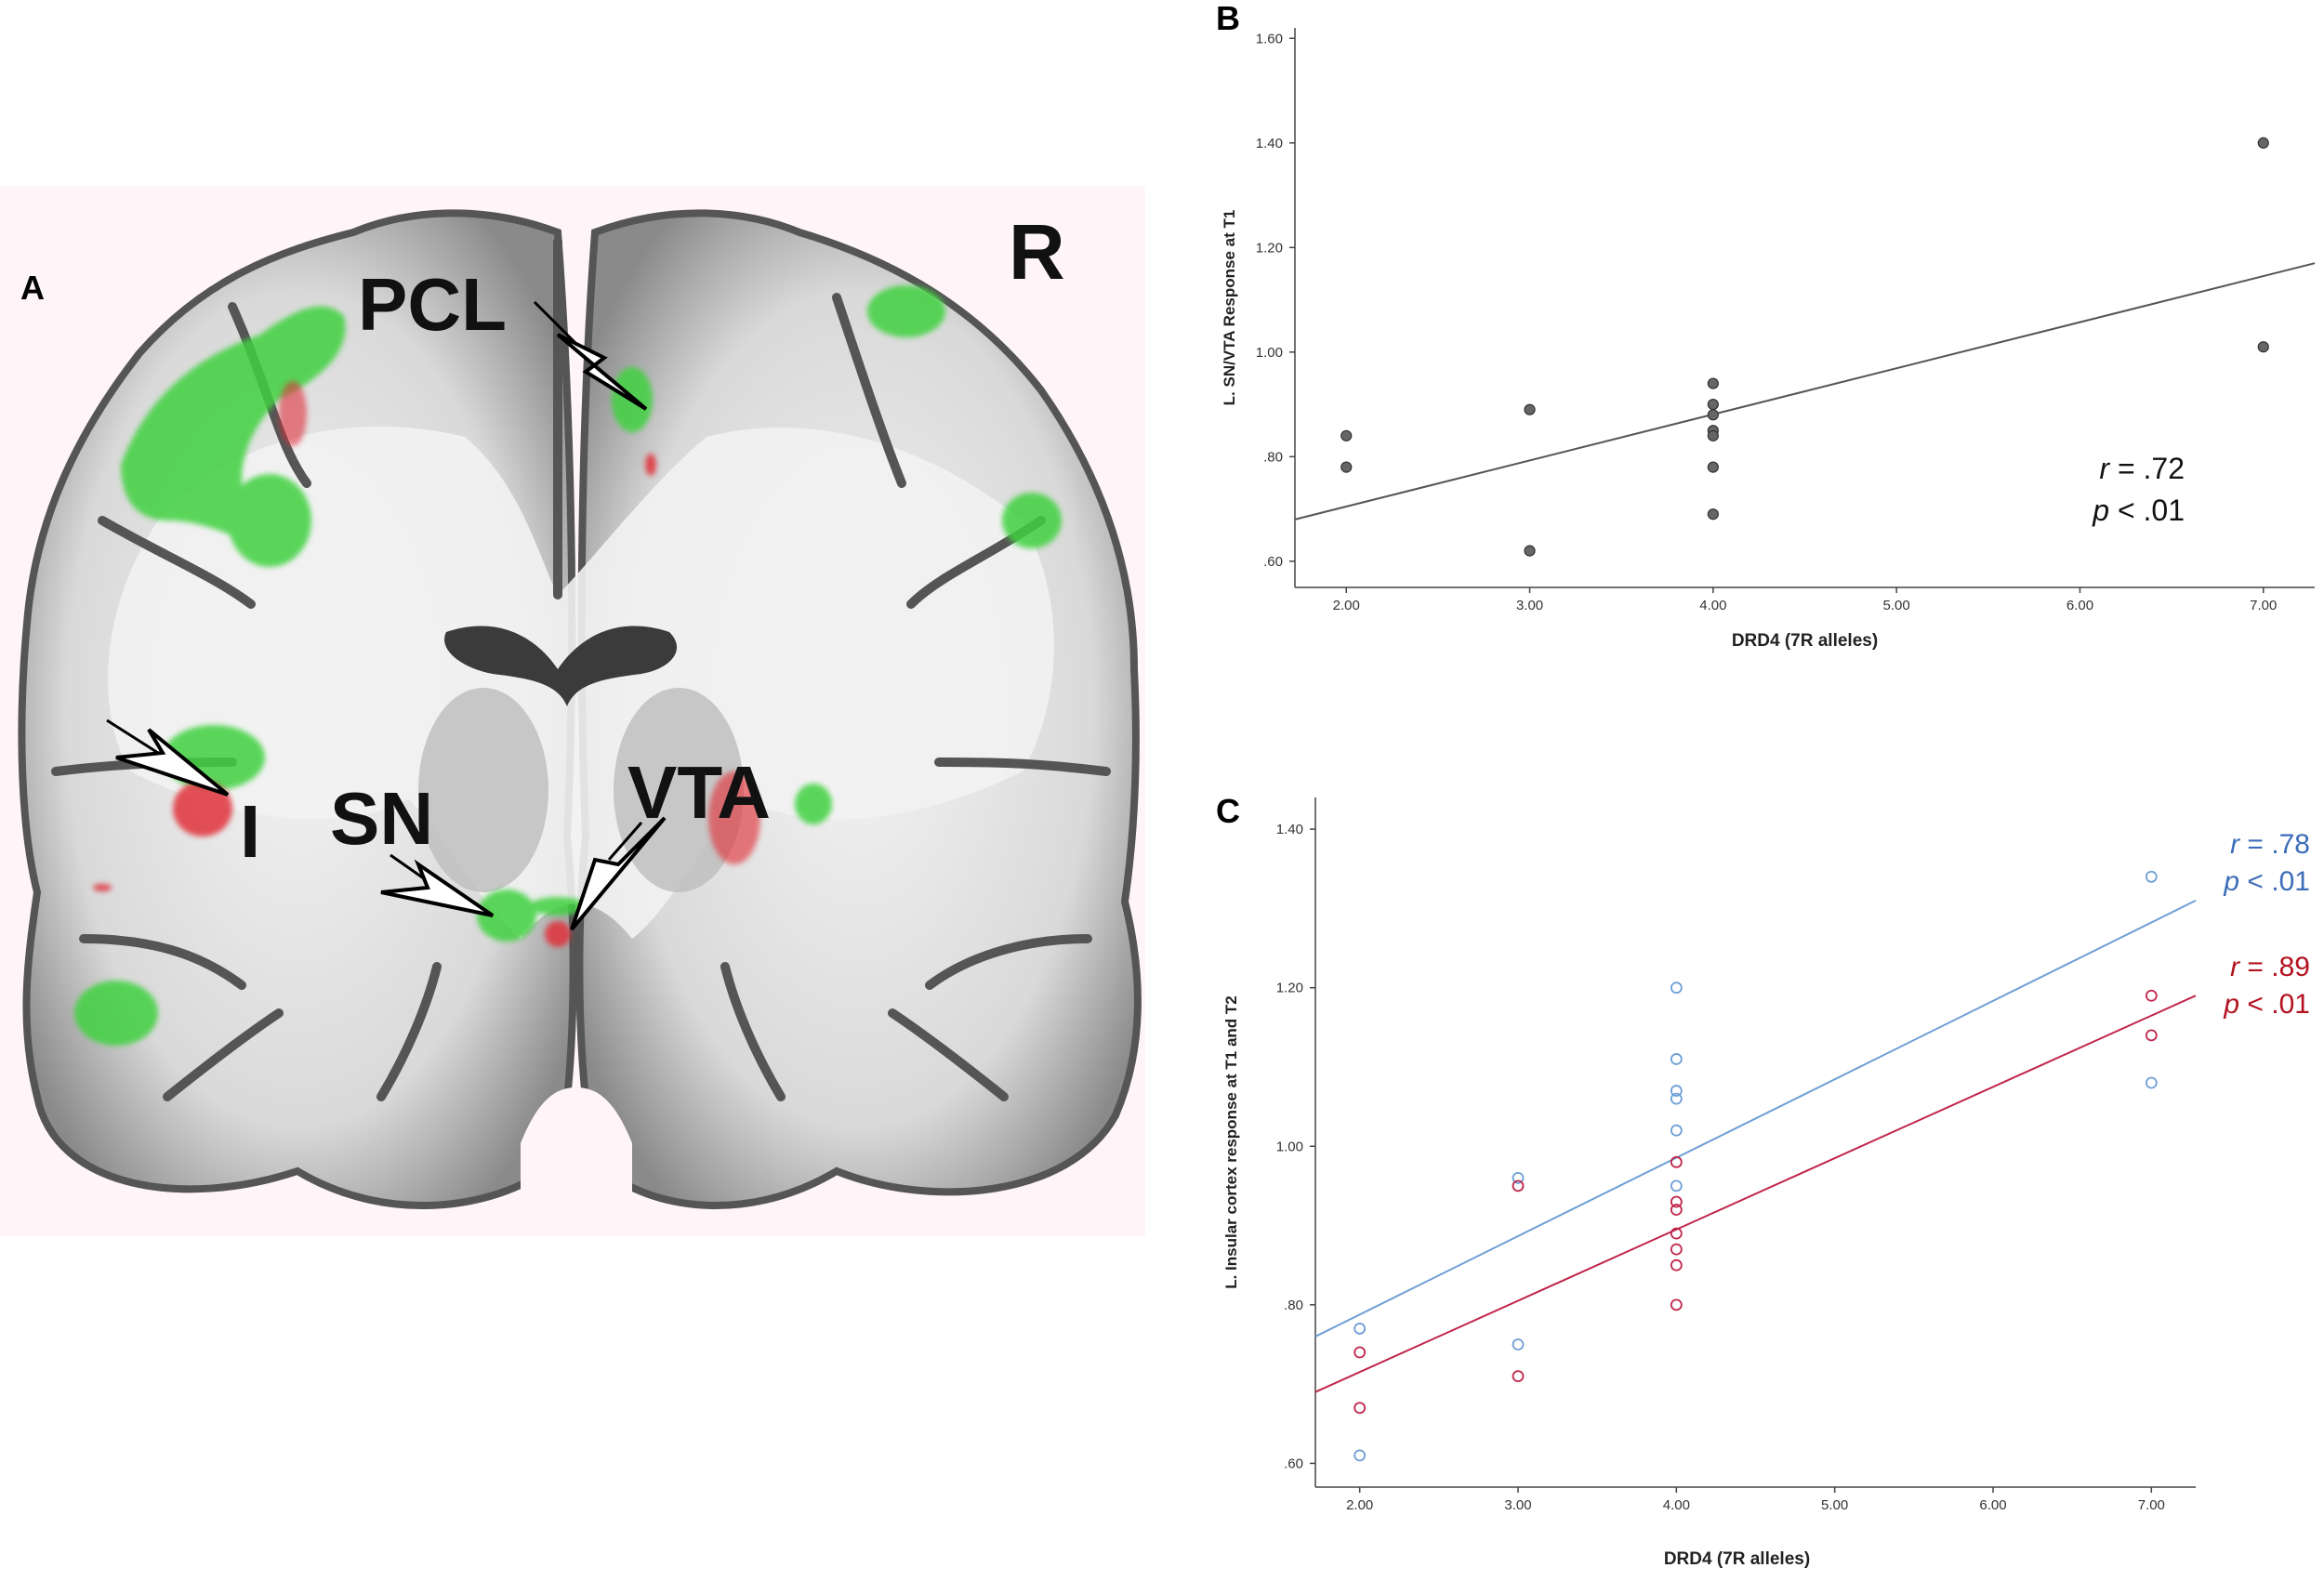 This screenshot has width=2324, height=1581. What do you see at coordinates (483, 790) in the screenshot?
I see `left-thalamus` at bounding box center [483, 790].